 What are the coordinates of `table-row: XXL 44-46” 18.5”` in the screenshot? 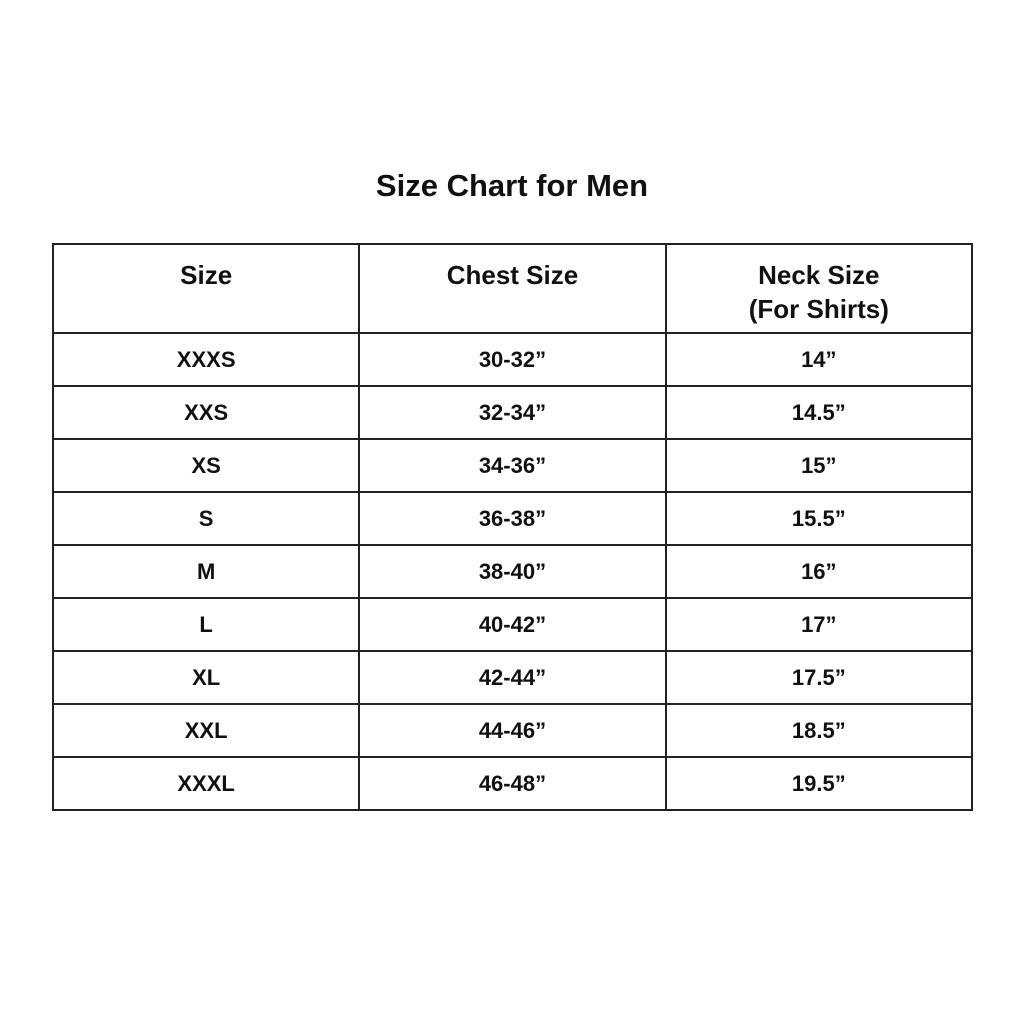 It's located at (512, 730).